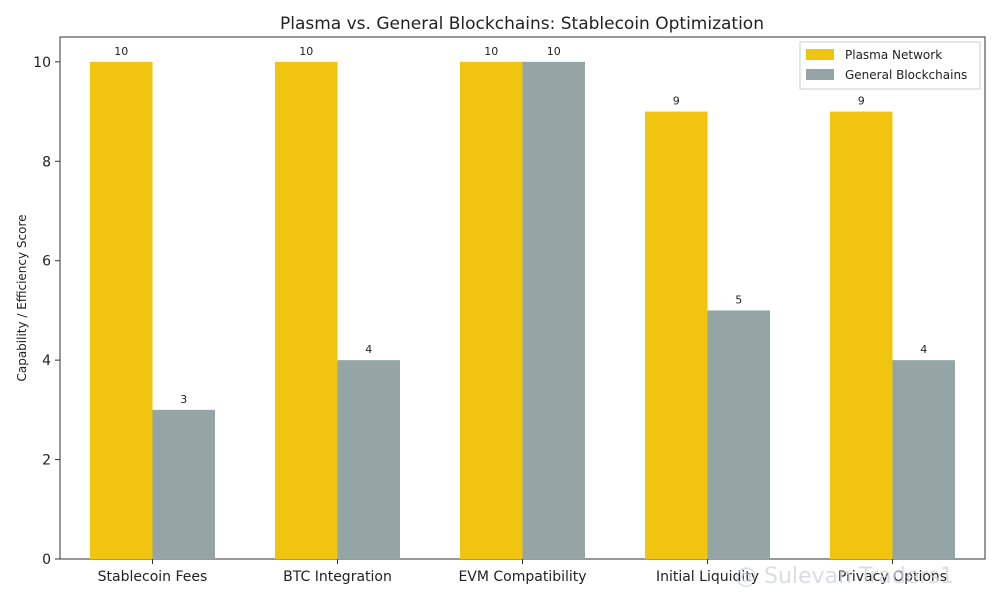 This screenshot has width=1000, height=600. I want to click on watermark: @ Sulevan Traders1, so click(844, 576).